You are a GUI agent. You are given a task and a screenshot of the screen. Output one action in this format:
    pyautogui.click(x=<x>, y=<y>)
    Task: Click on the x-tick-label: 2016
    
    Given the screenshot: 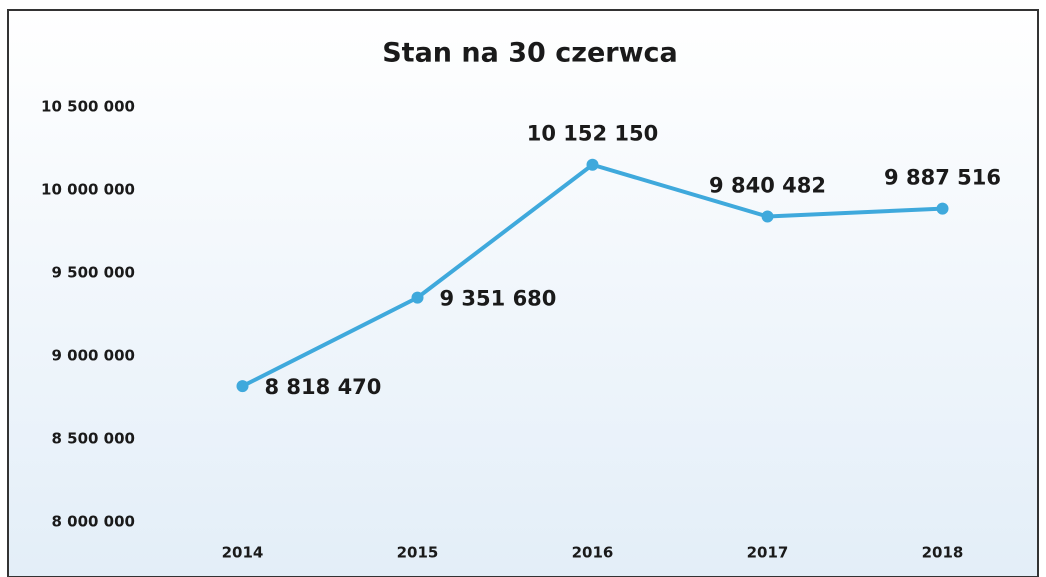 What is the action you would take?
    pyautogui.click(x=593, y=553)
    